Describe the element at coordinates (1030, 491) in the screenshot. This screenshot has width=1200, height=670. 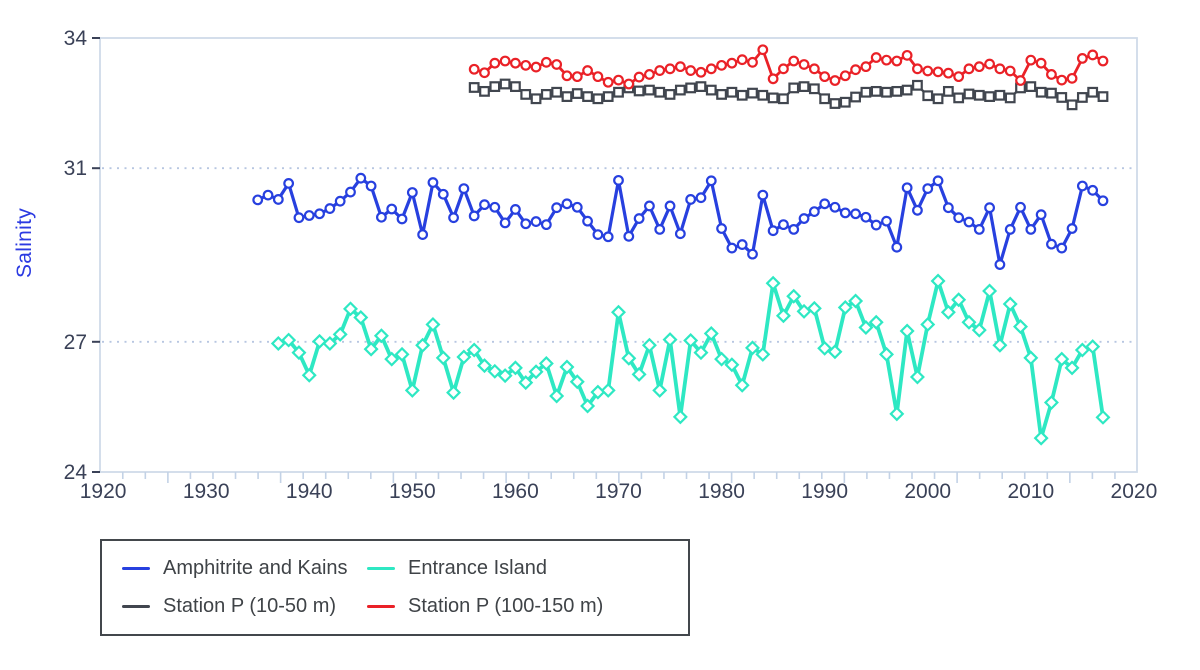
I see `x-tick-label: 2010` at that location.